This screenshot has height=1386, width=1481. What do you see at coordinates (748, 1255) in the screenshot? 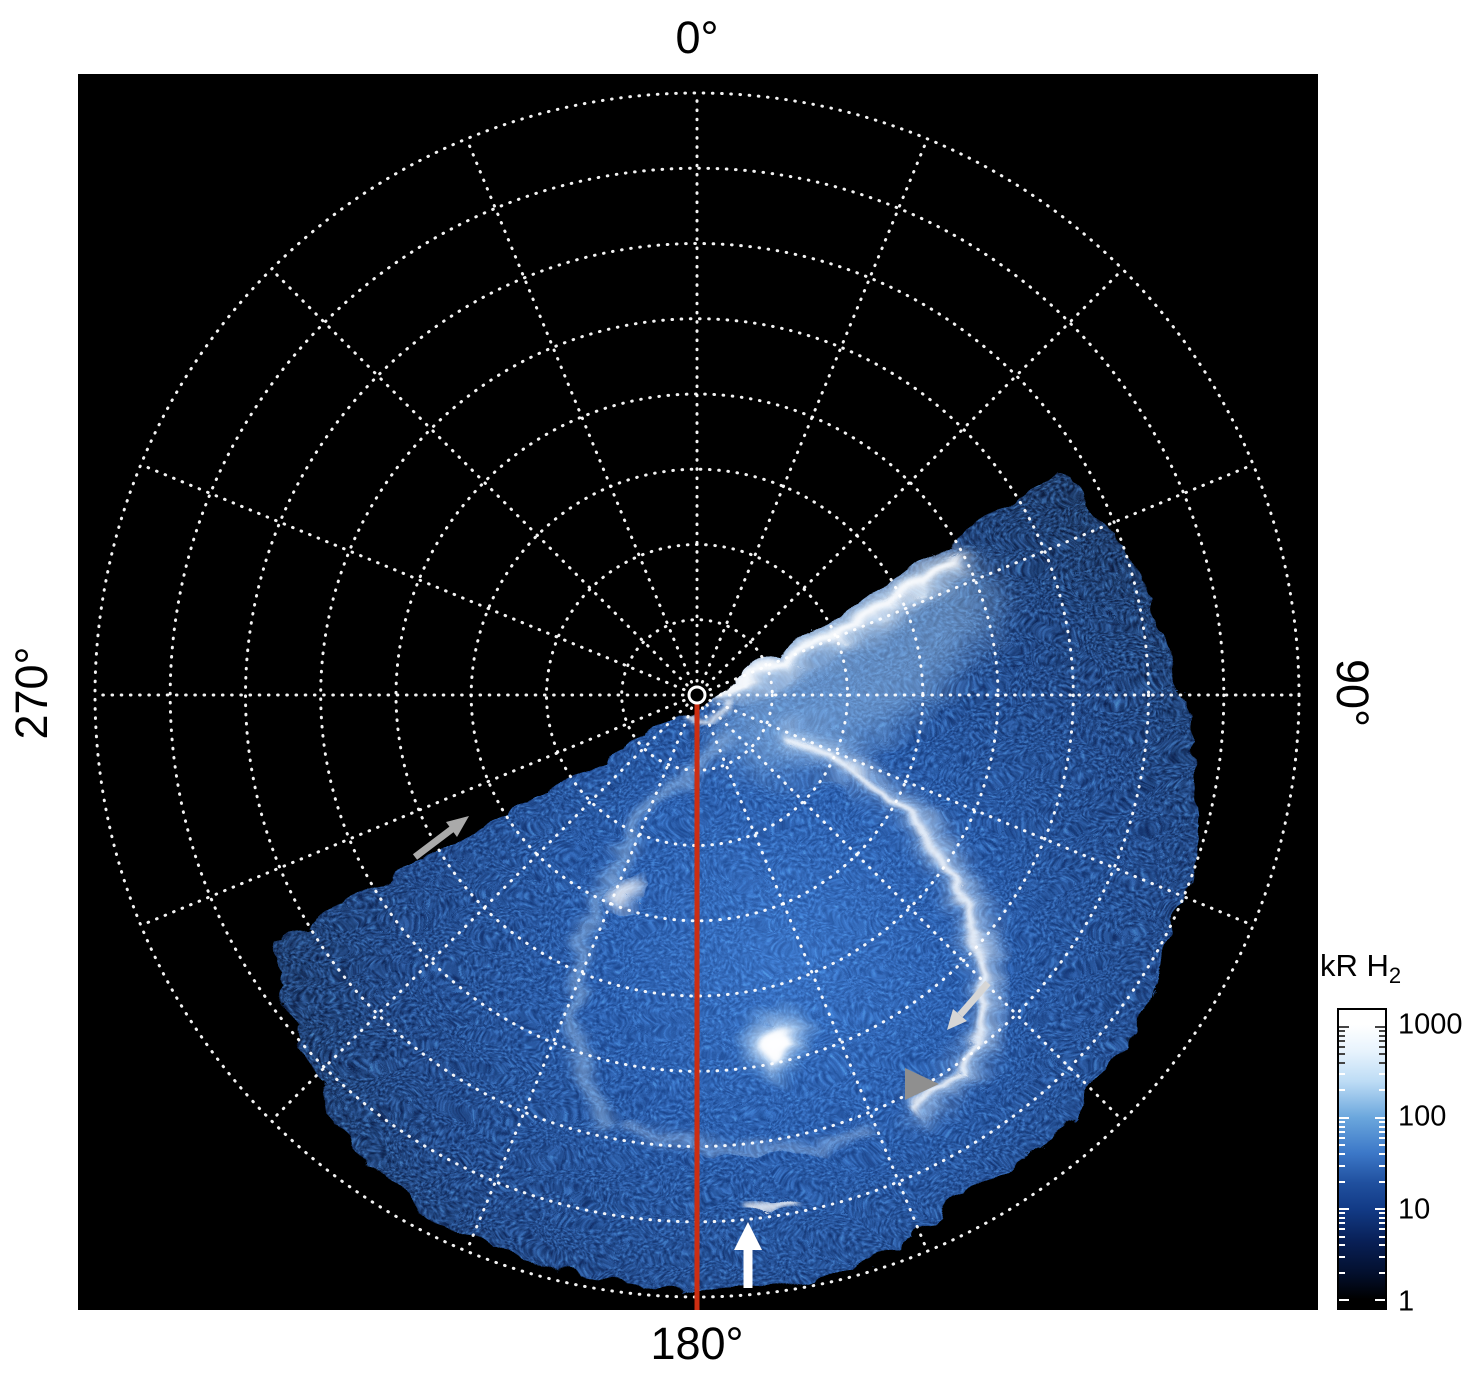
I see `white-arrow-bottom` at bounding box center [748, 1255].